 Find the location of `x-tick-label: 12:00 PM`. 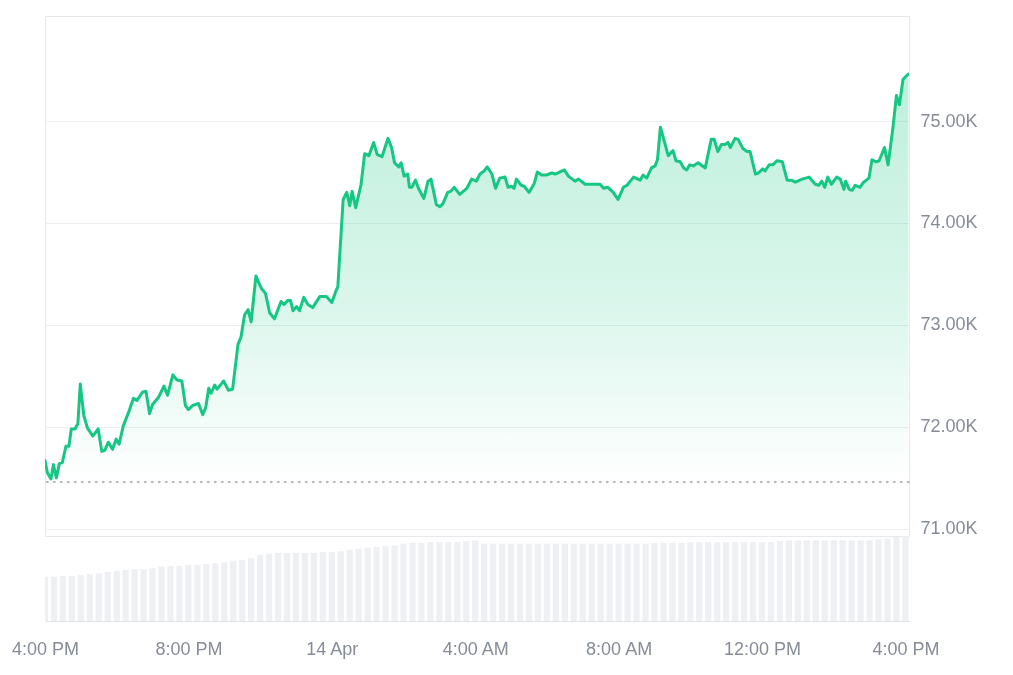

x-tick-label: 12:00 PM is located at coordinates (762, 648).